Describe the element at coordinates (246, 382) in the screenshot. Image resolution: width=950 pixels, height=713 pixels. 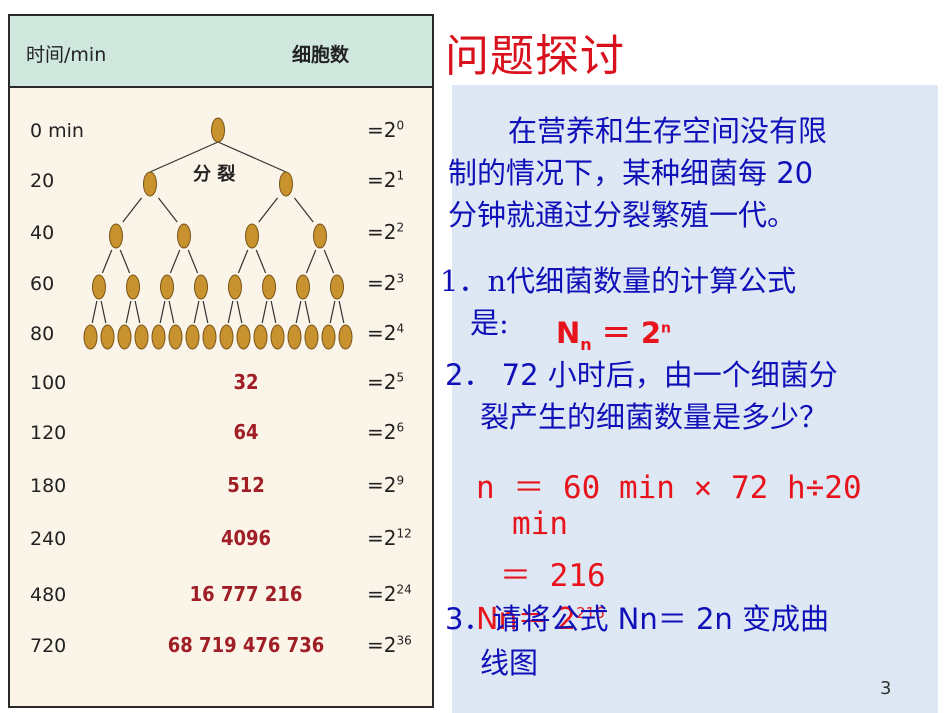
I see `row-count: 32` at that location.